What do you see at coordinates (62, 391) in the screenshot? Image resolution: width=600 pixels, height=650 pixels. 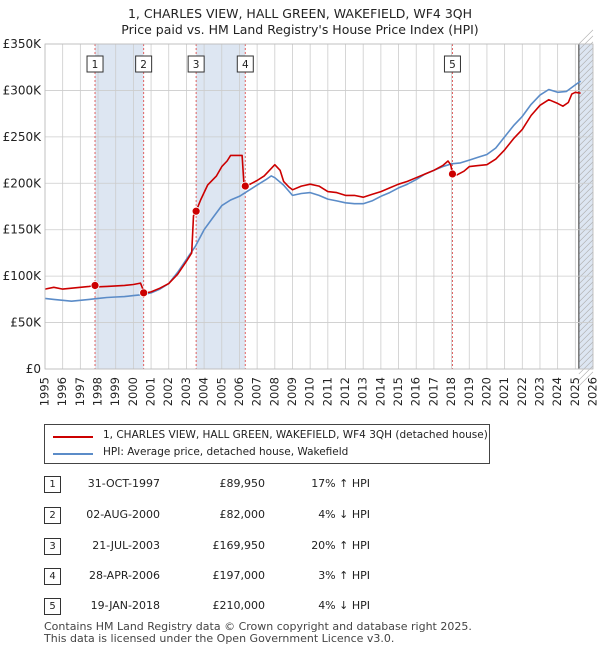 I see `x-tick-label: 1996` at bounding box center [62, 391].